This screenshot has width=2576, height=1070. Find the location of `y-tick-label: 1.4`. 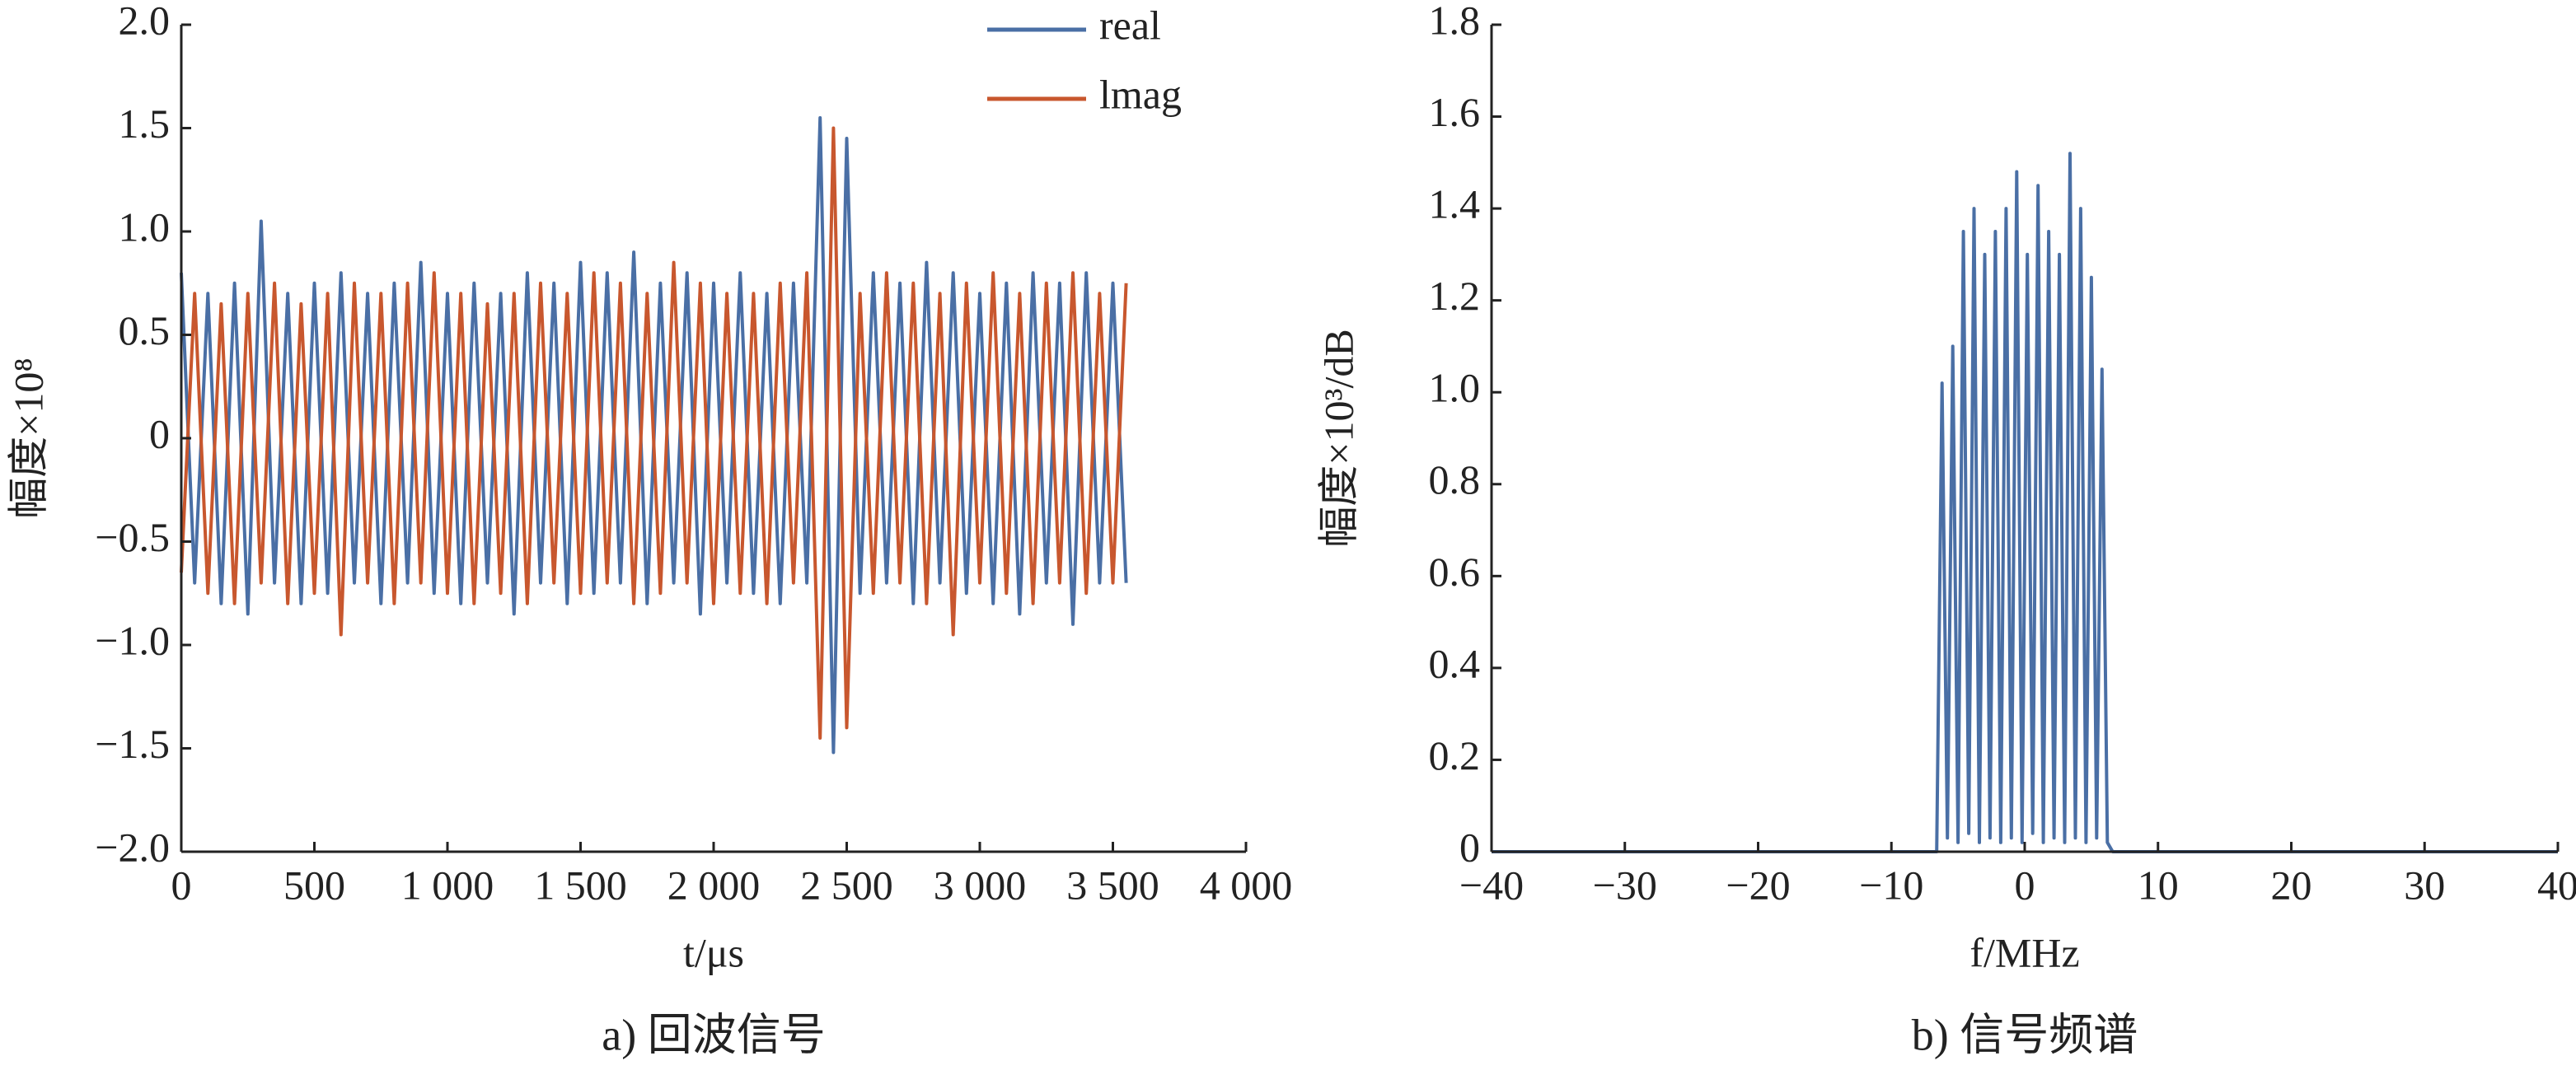

y-tick-label: 1.4 is located at coordinates (1455, 204).